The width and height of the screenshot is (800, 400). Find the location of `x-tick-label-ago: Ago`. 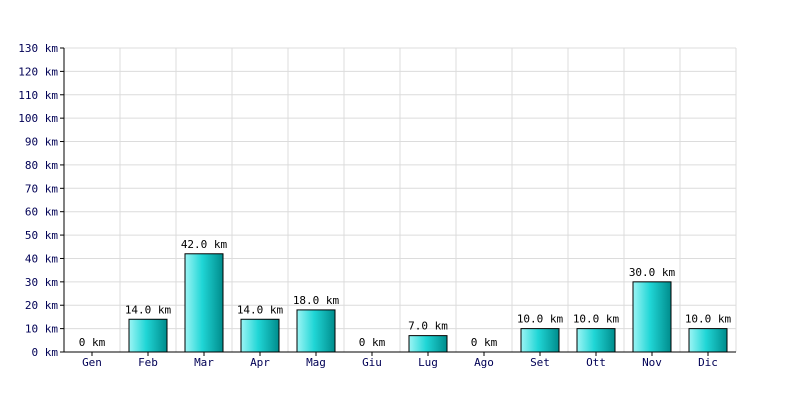

x-tick-label-ago: Ago is located at coordinates (484, 362).